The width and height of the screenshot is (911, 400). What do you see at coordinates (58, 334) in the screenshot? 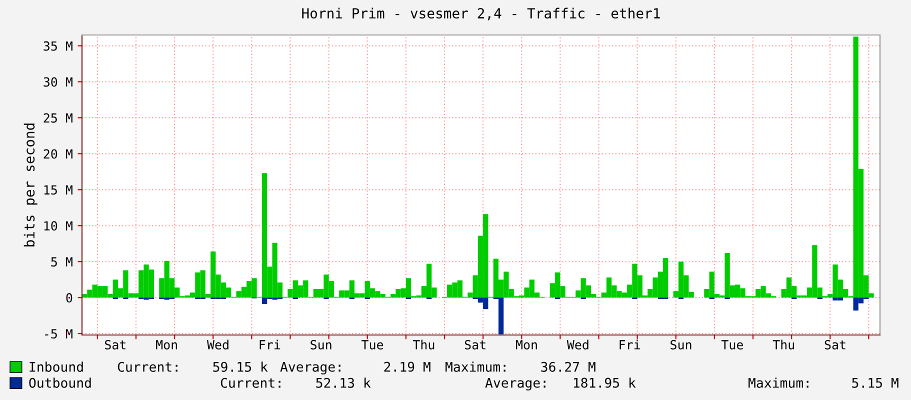
I see `y-tick-label: -5 M` at bounding box center [58, 334].